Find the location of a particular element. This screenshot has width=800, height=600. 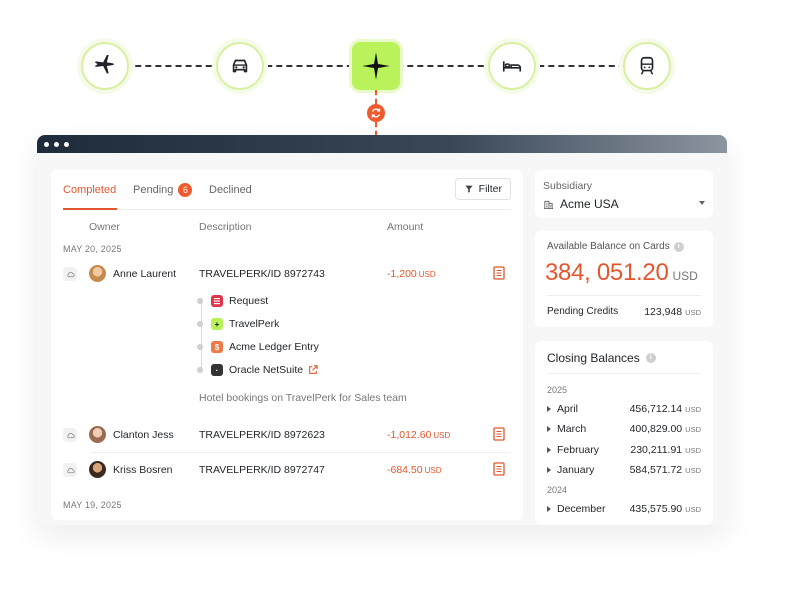

tab-pending: Pending 6 is located at coordinates (163, 190).